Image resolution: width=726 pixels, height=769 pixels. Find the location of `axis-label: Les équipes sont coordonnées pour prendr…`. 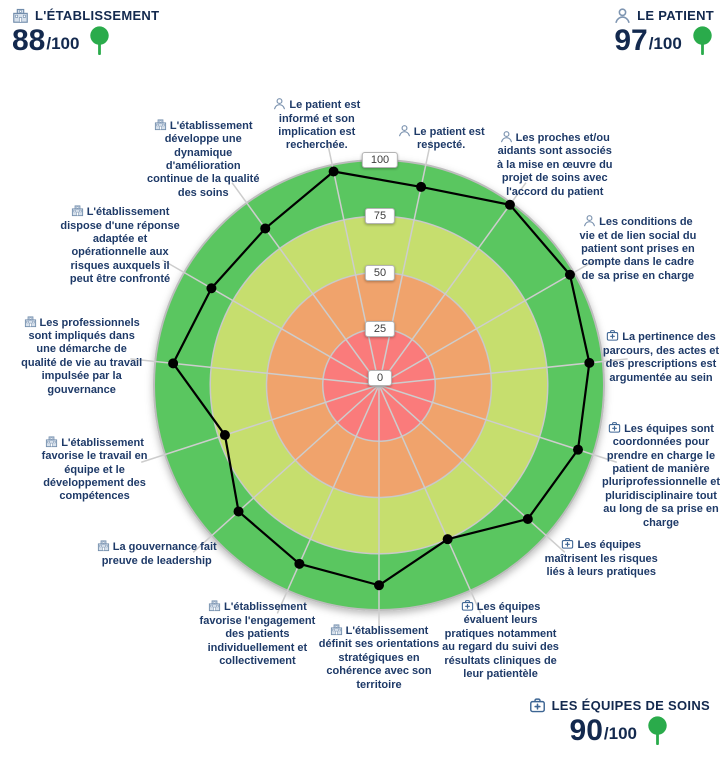

axis-label: Les équipes sont coordonnées pour prendr… is located at coordinates (661, 475).